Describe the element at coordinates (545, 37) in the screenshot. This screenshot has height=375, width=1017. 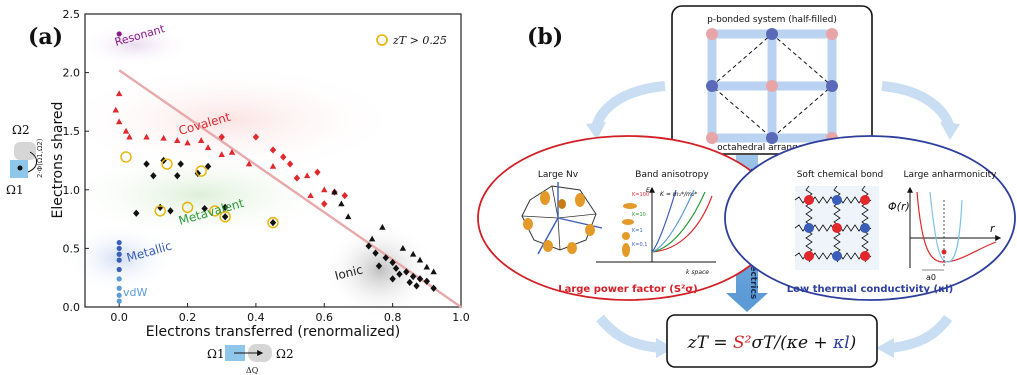
I see `panel-b-label: (b)` at that location.